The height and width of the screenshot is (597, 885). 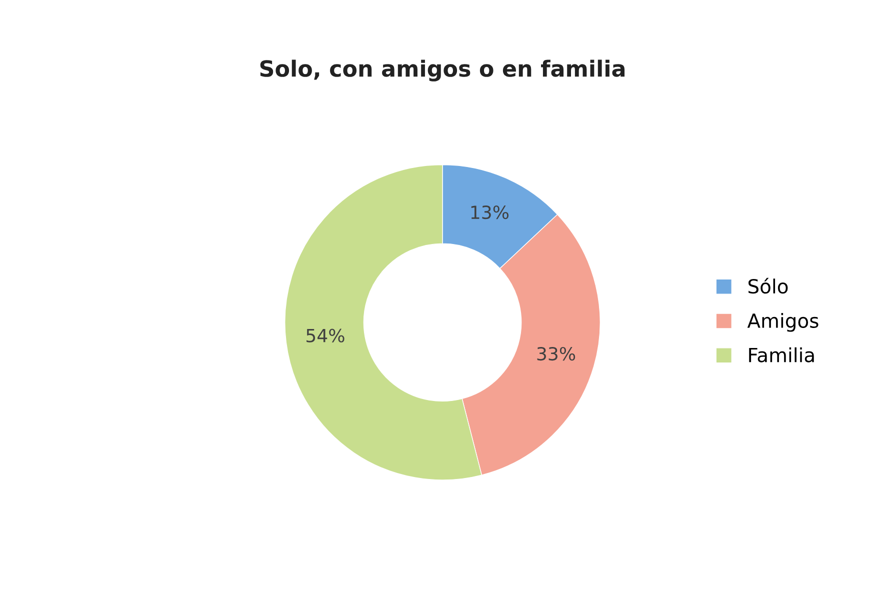 What do you see at coordinates (781, 354) in the screenshot?
I see `legend-label: Familia` at bounding box center [781, 354].